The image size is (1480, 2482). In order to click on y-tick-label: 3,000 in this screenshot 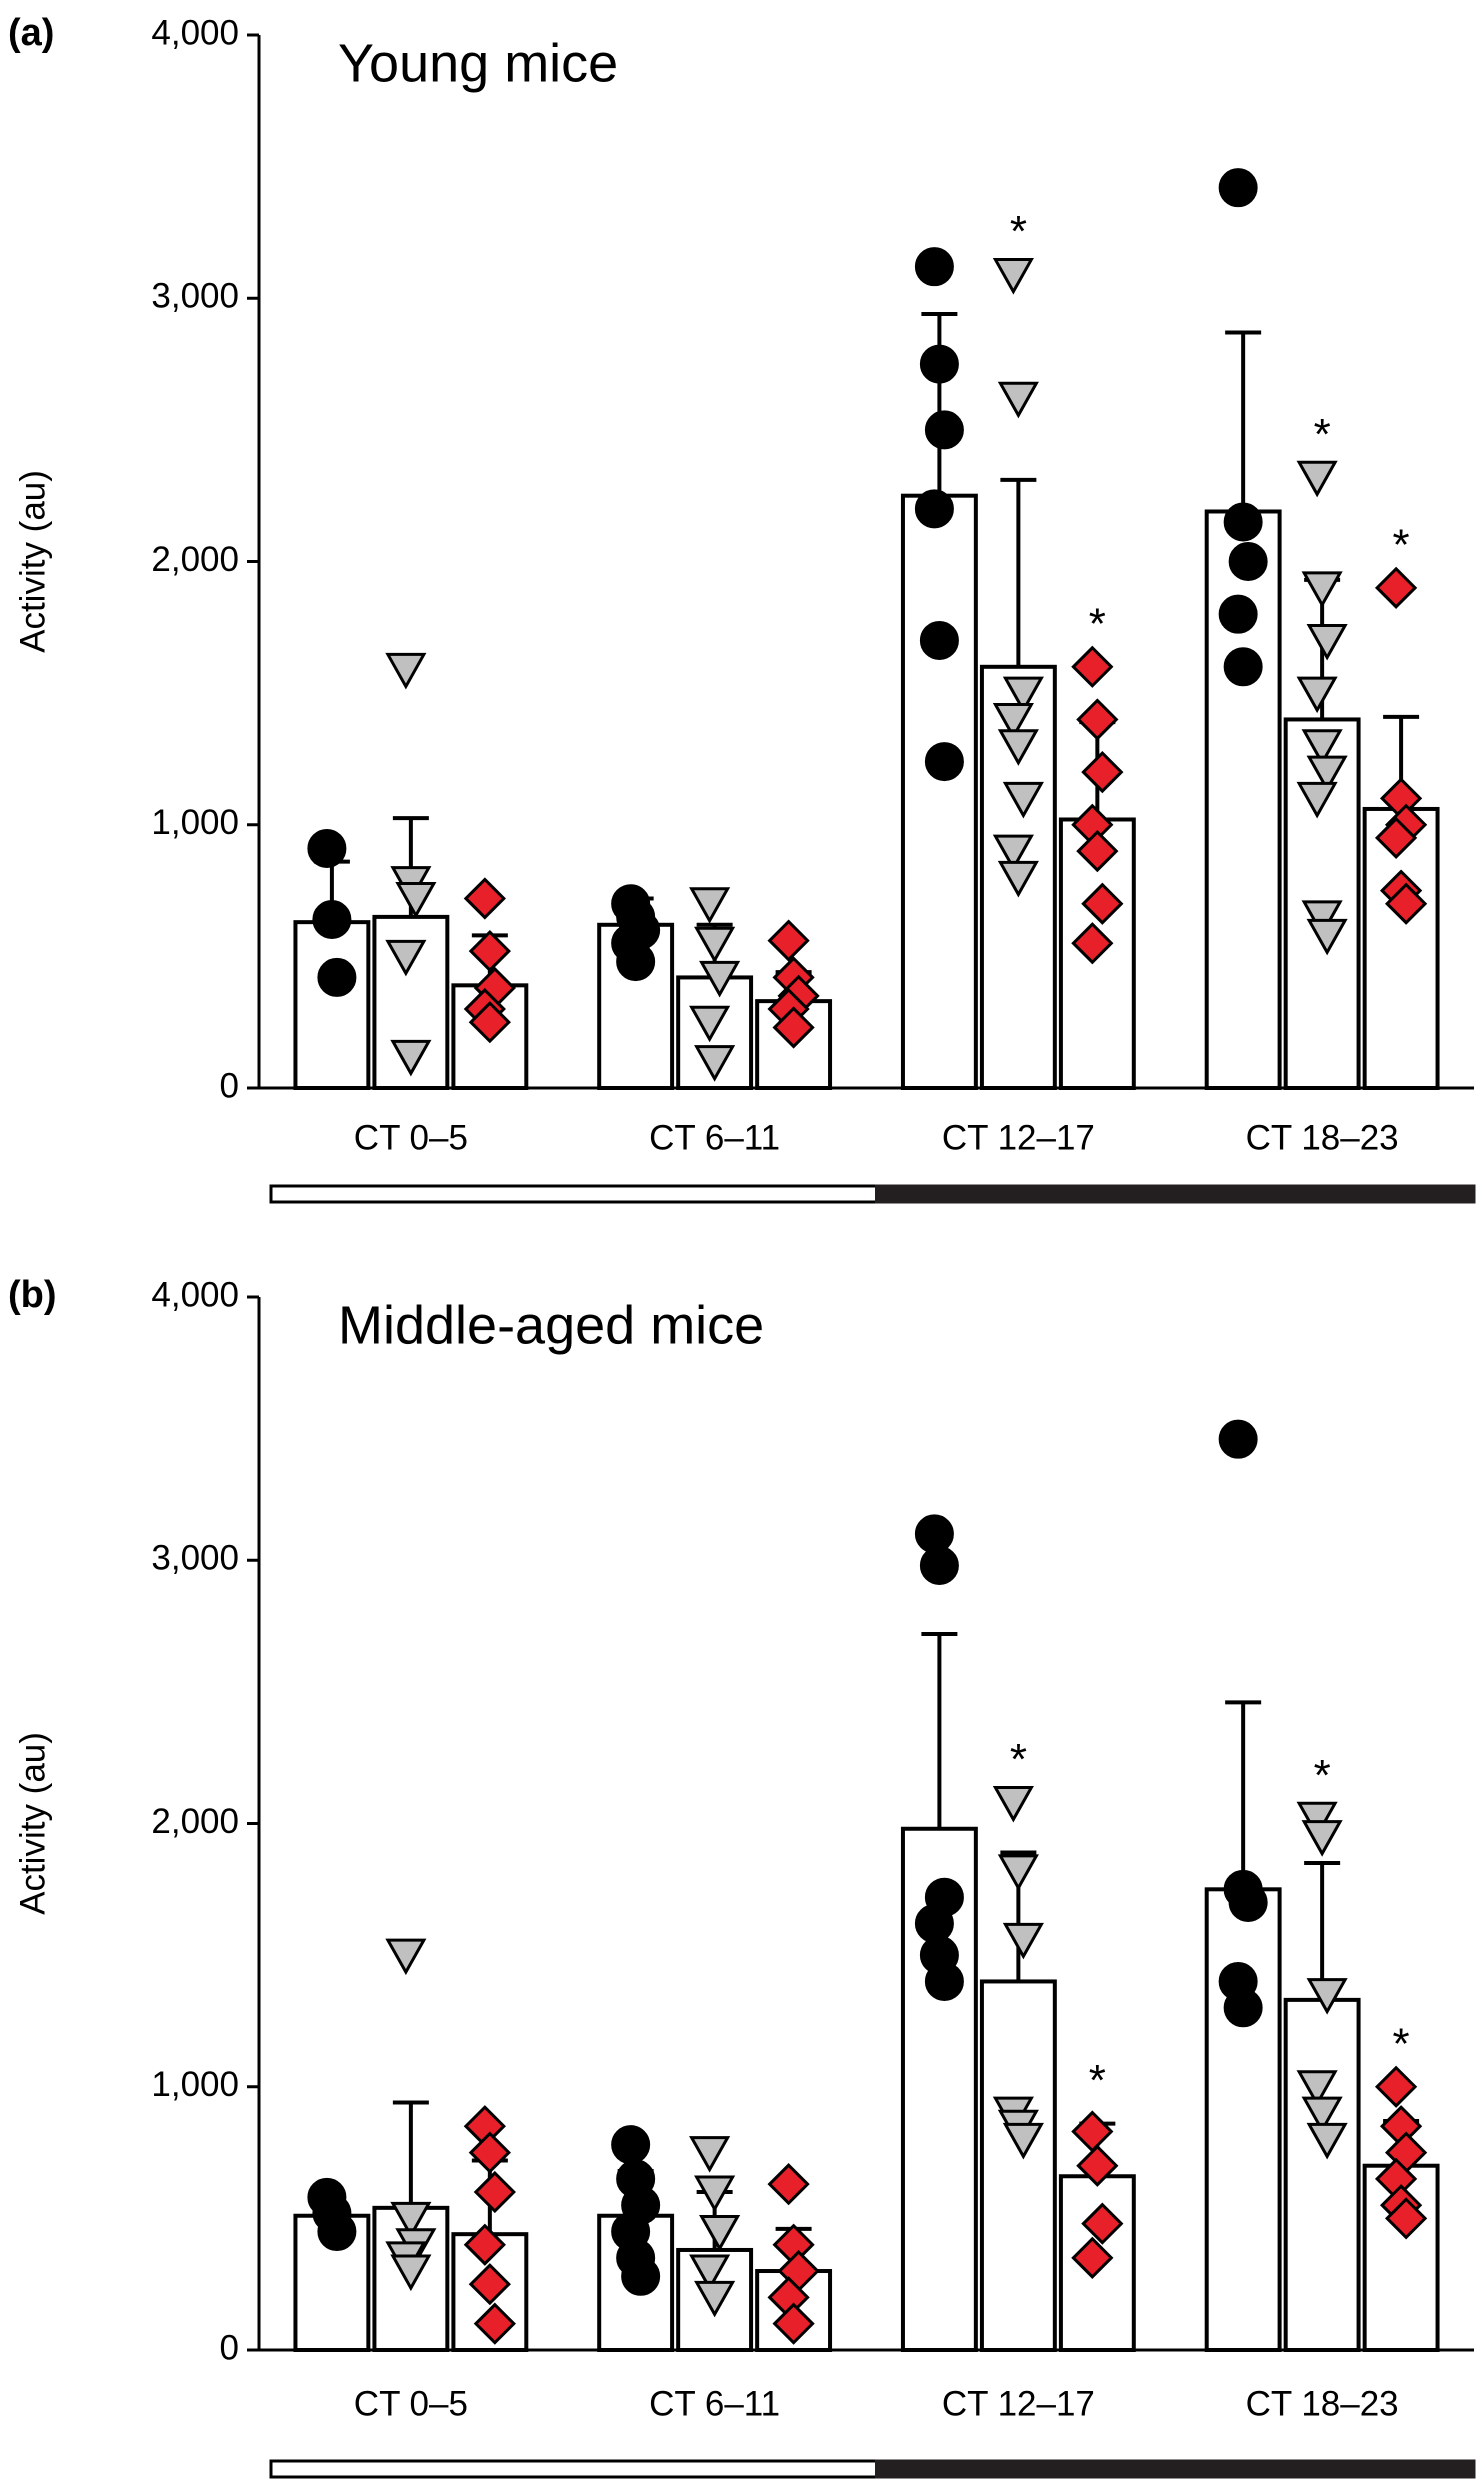, I will do `click(195, 296)`.